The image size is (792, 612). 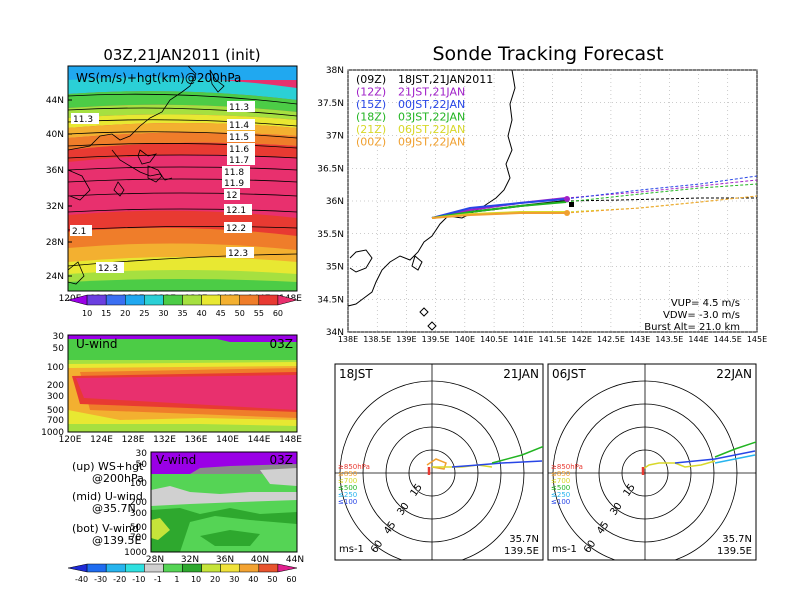 I want to click on track-info-line: Burst Alt= 21.0 km, so click(x=692, y=327).